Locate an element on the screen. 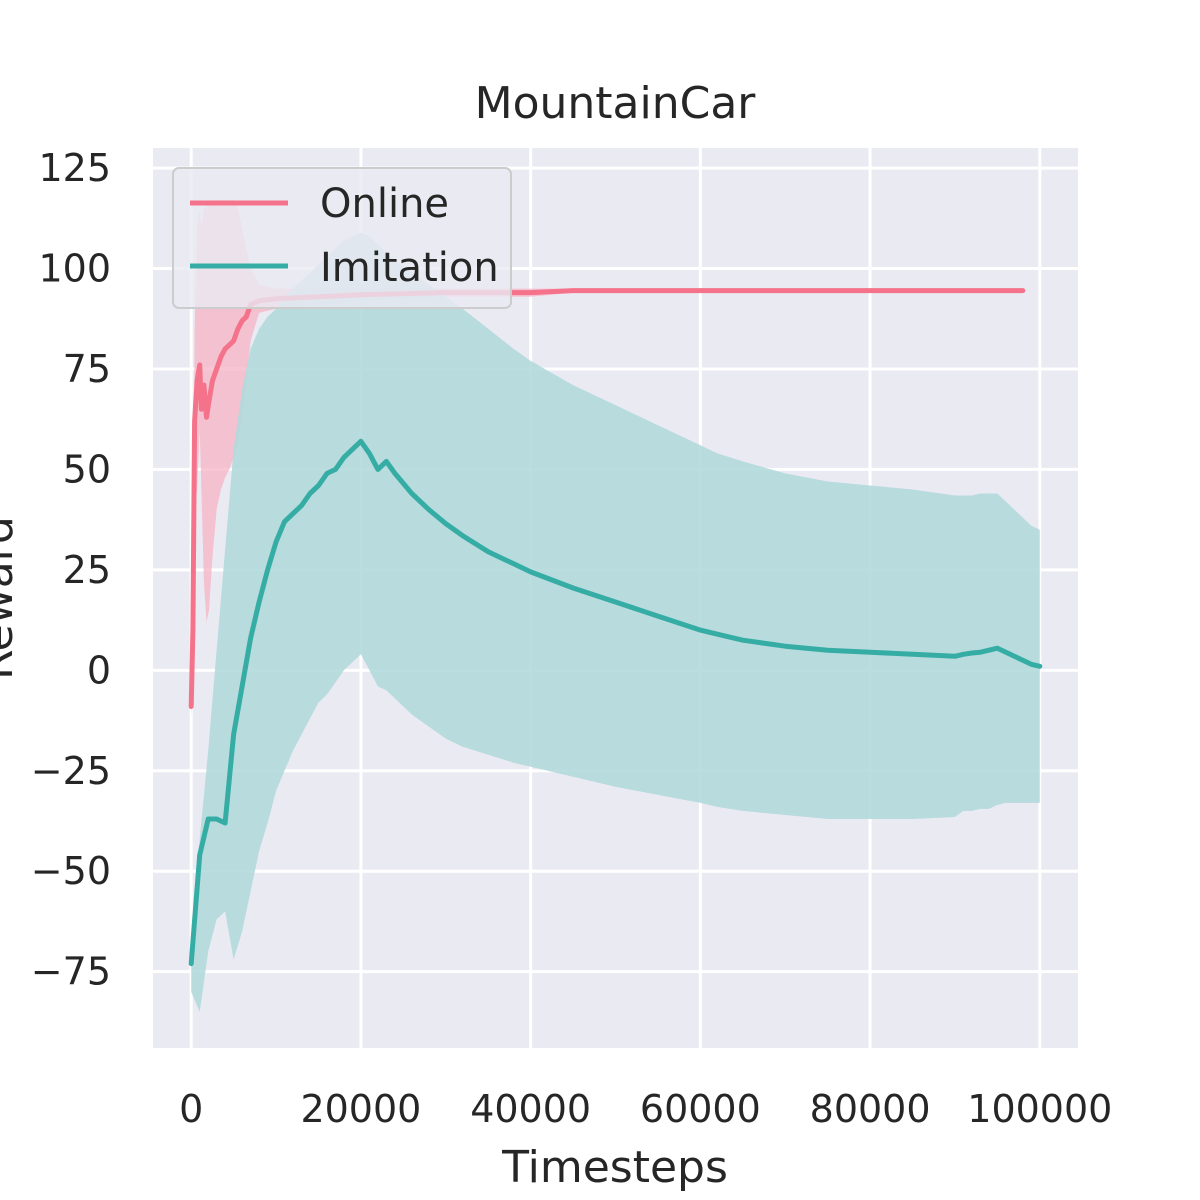 Image resolution: width=1200 pixels, height=1200 pixels. x-tick-label: 40000 is located at coordinates (530, 1109).